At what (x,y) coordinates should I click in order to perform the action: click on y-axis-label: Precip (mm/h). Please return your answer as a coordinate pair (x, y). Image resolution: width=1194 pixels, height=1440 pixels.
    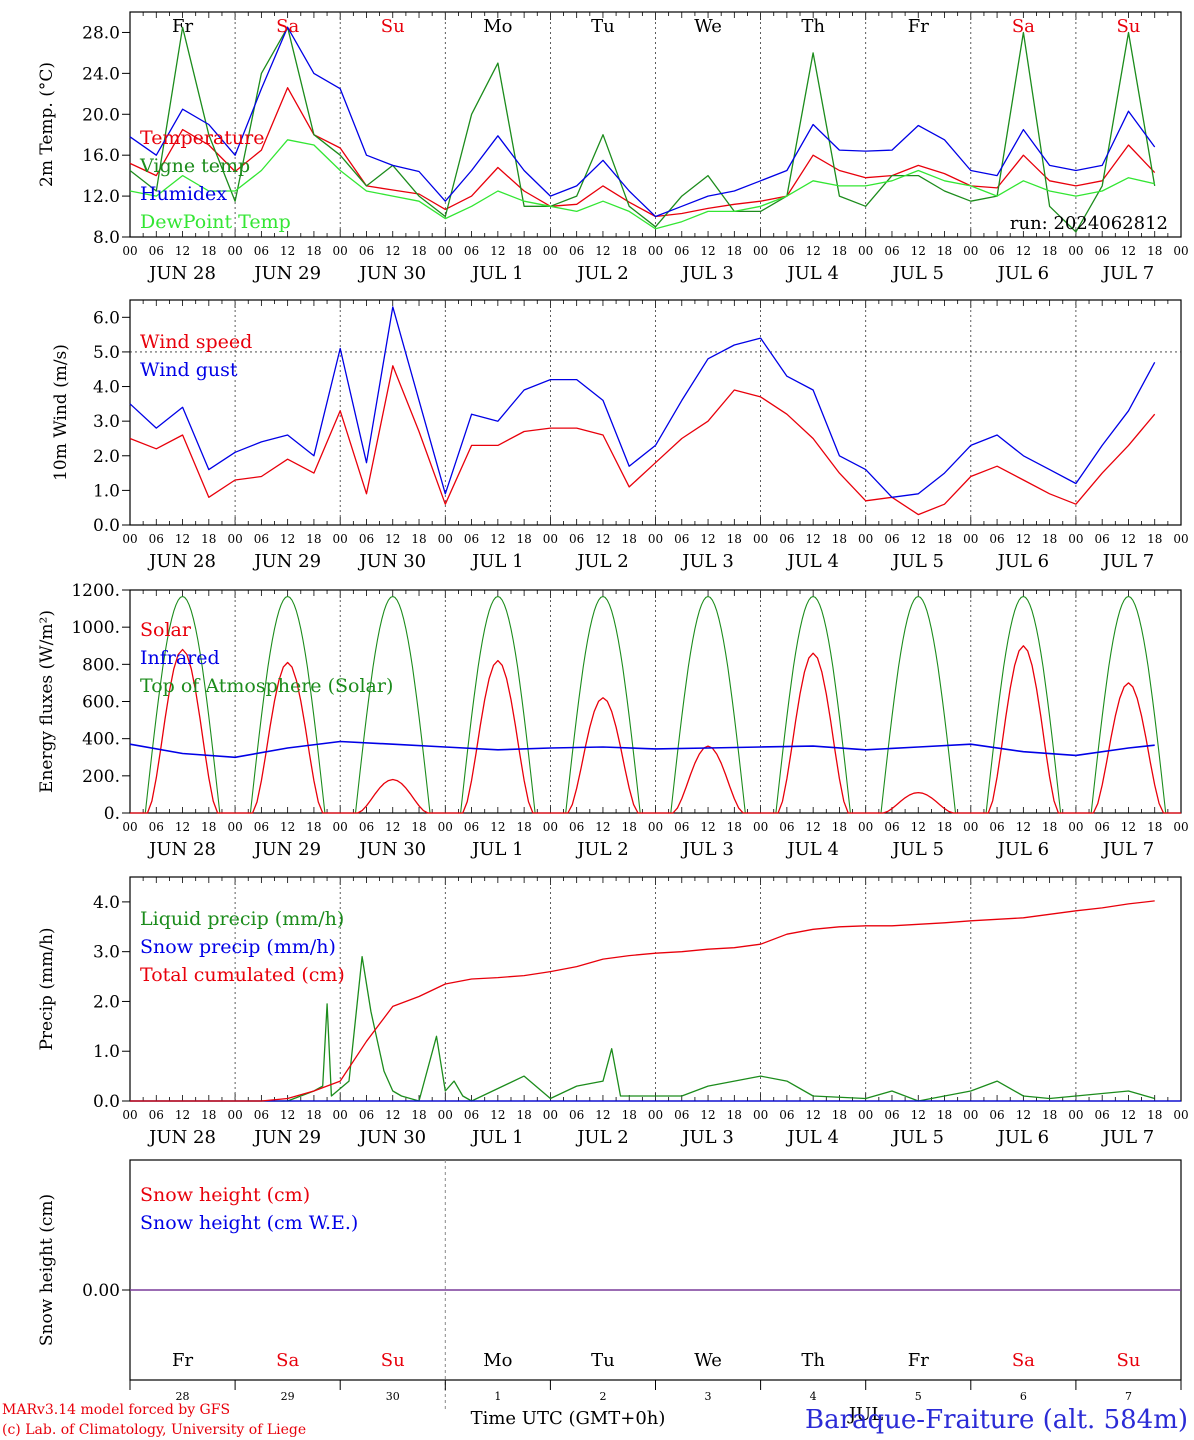
    Looking at the image, I should click on (47, 988).